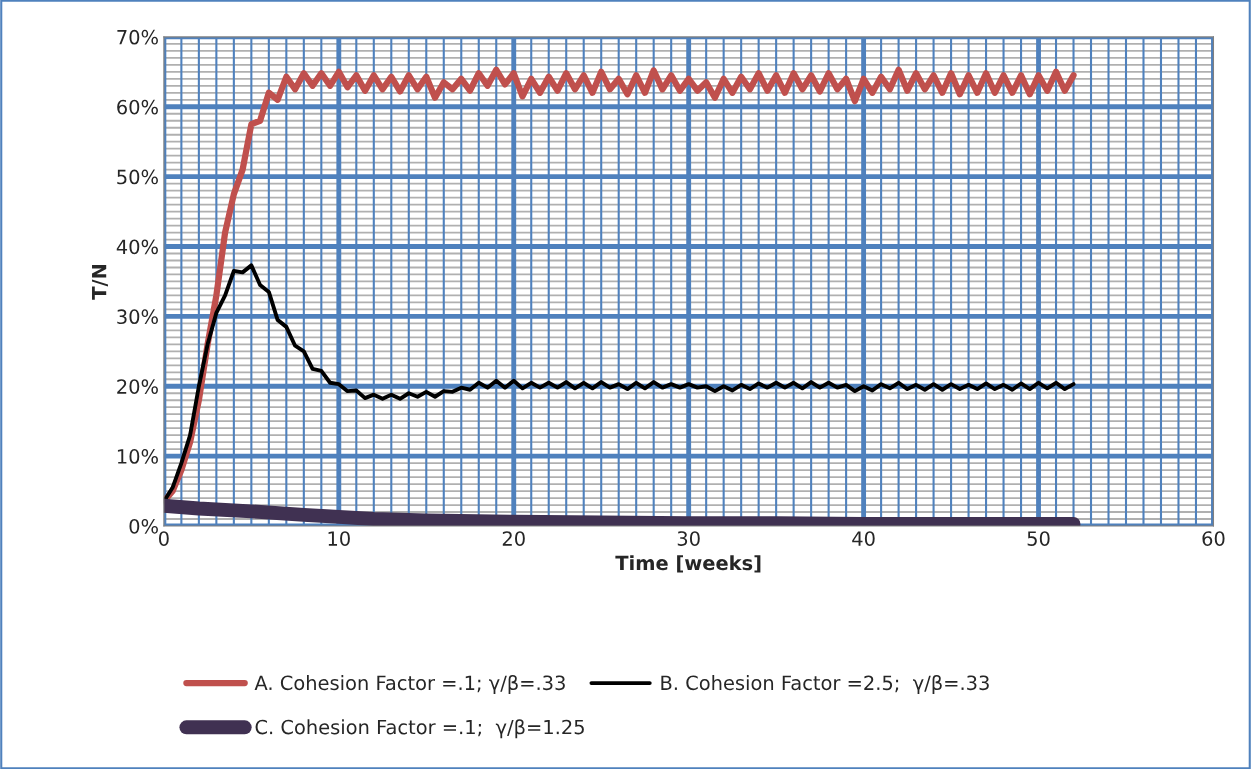 This screenshot has width=1251, height=769. Describe the element at coordinates (143, 526) in the screenshot. I see `y-tick-label: 0%` at that location.